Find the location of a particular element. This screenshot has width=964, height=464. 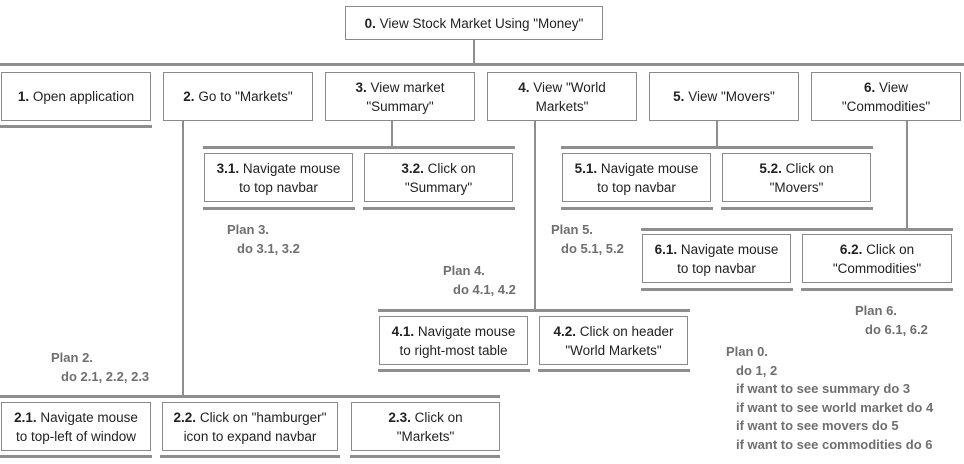

task-number: 6.2. is located at coordinates (851, 249).